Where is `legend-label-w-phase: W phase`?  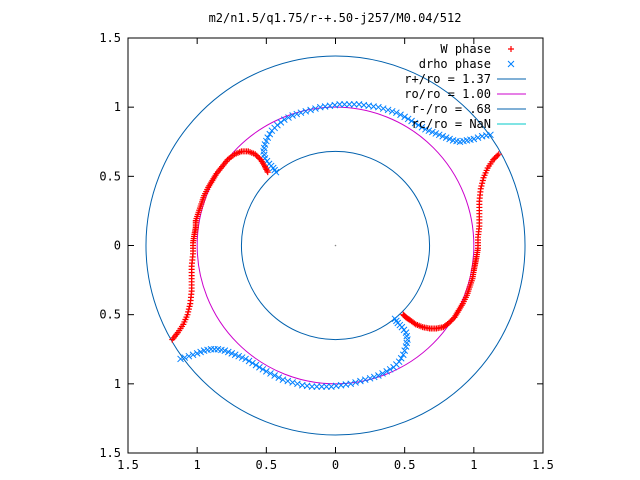 legend-label-w-phase: W phase is located at coordinates (465, 49).